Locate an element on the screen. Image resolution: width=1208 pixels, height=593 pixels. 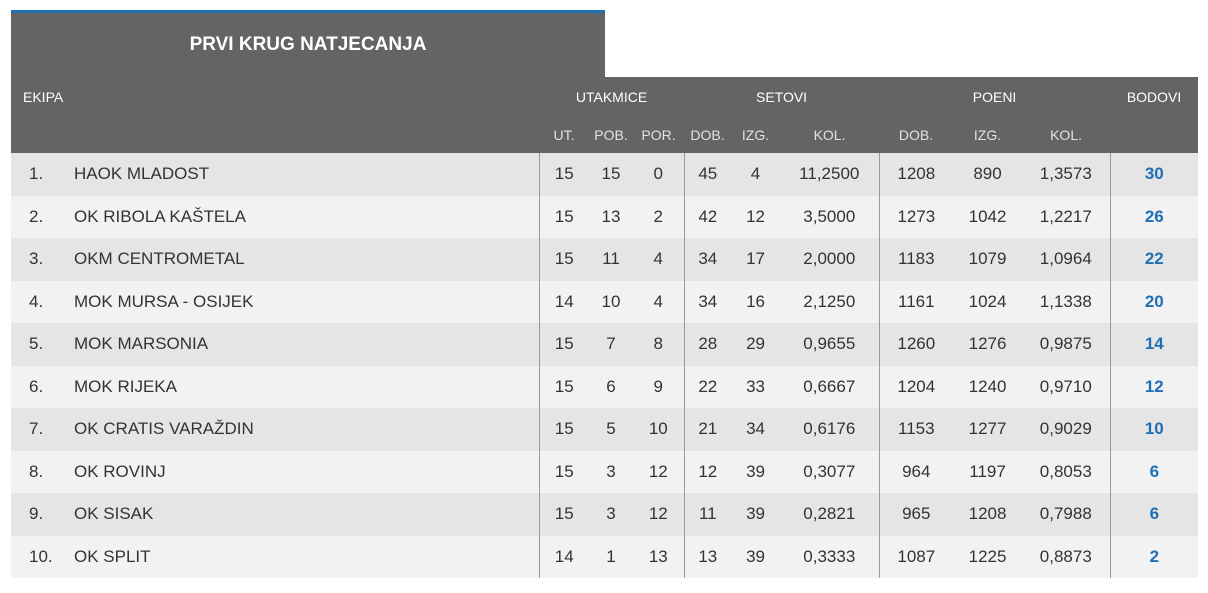
team-name-cell: OK CRATIS VARAŽDIN is located at coordinates (307, 429).